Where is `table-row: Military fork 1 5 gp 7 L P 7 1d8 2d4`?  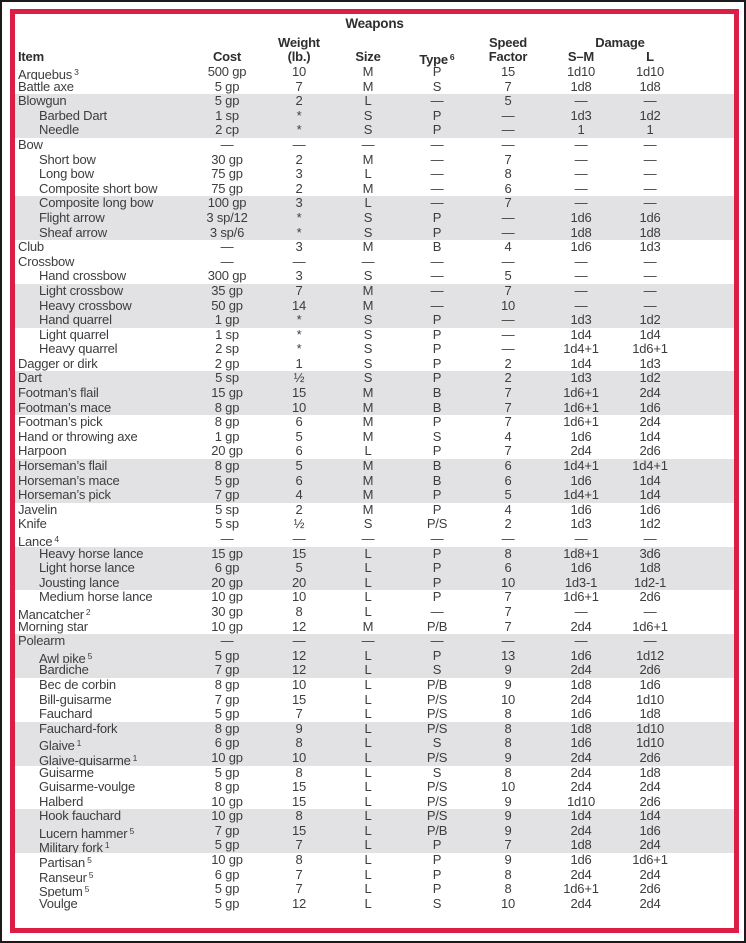
table-row: Military fork 1 5 gp 7 L P 7 1d8 2d4 is located at coordinates (374, 846).